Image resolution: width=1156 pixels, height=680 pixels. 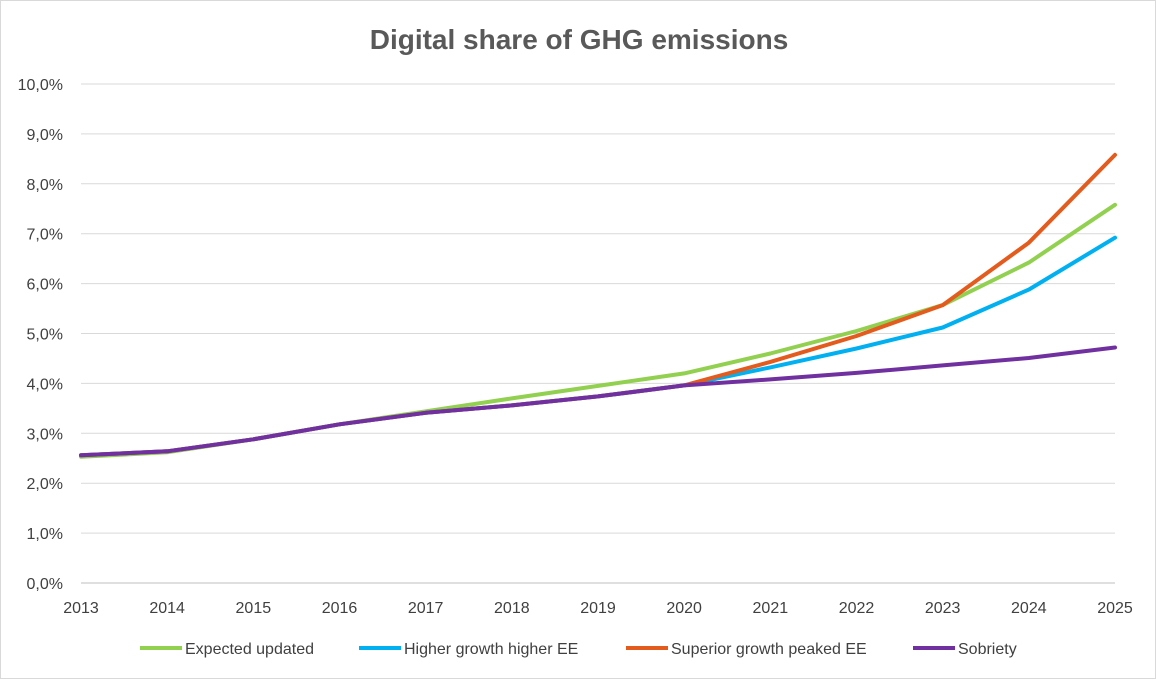 I want to click on x-tick-label: 2023, so click(x=943, y=608).